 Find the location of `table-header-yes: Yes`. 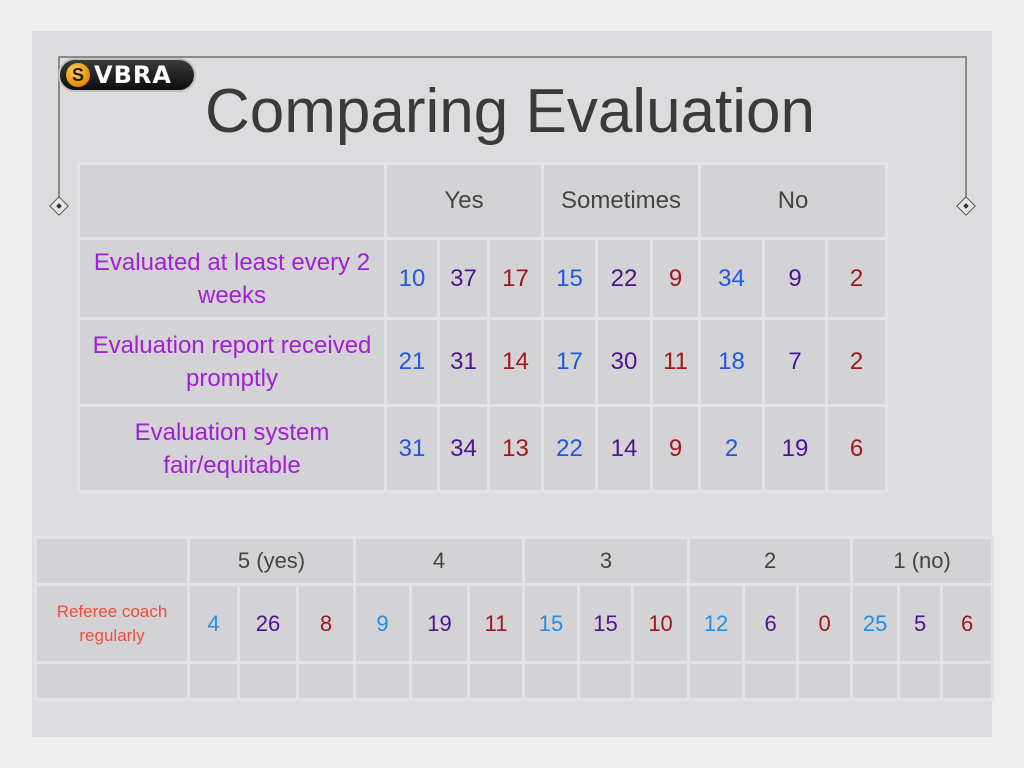

table-header-yes: Yes is located at coordinates (464, 201).